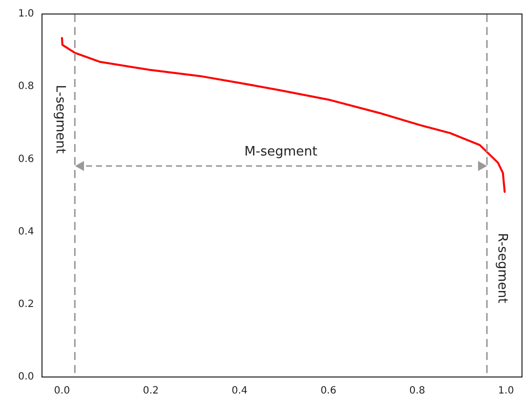 Image resolution: width=525 pixels, height=403 pixels. I want to click on y-tick-label: 1.0, so click(26, 14).